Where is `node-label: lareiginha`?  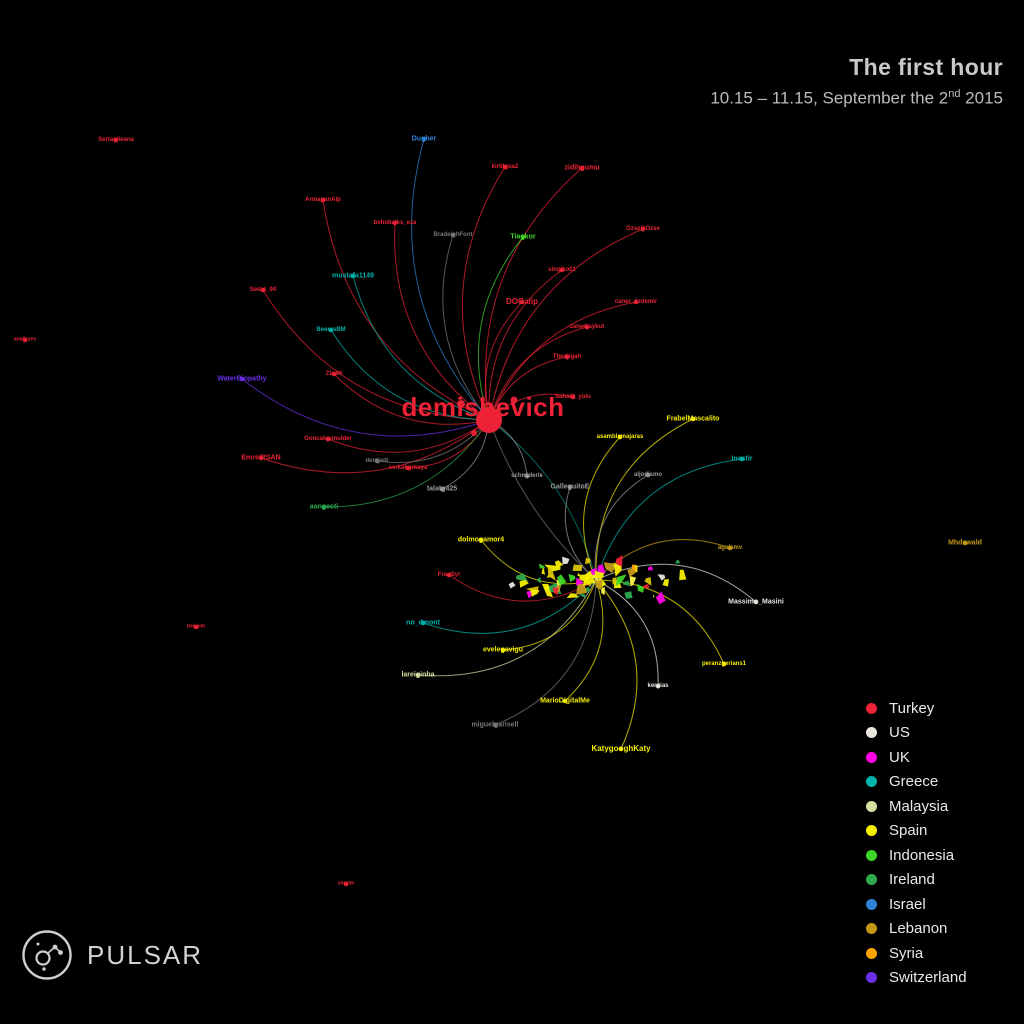
node-label: lareiginha is located at coordinates (418, 675).